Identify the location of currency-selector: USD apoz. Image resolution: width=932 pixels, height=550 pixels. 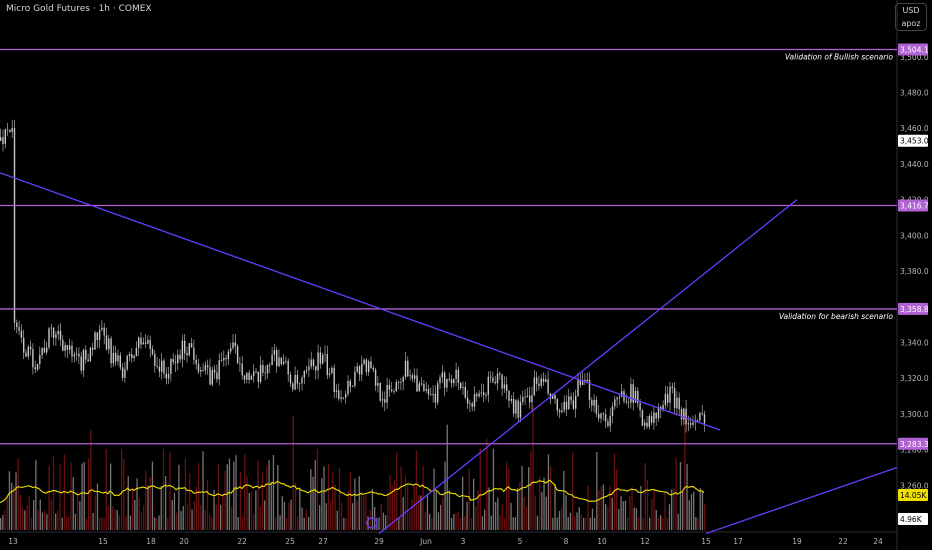
(911, 17).